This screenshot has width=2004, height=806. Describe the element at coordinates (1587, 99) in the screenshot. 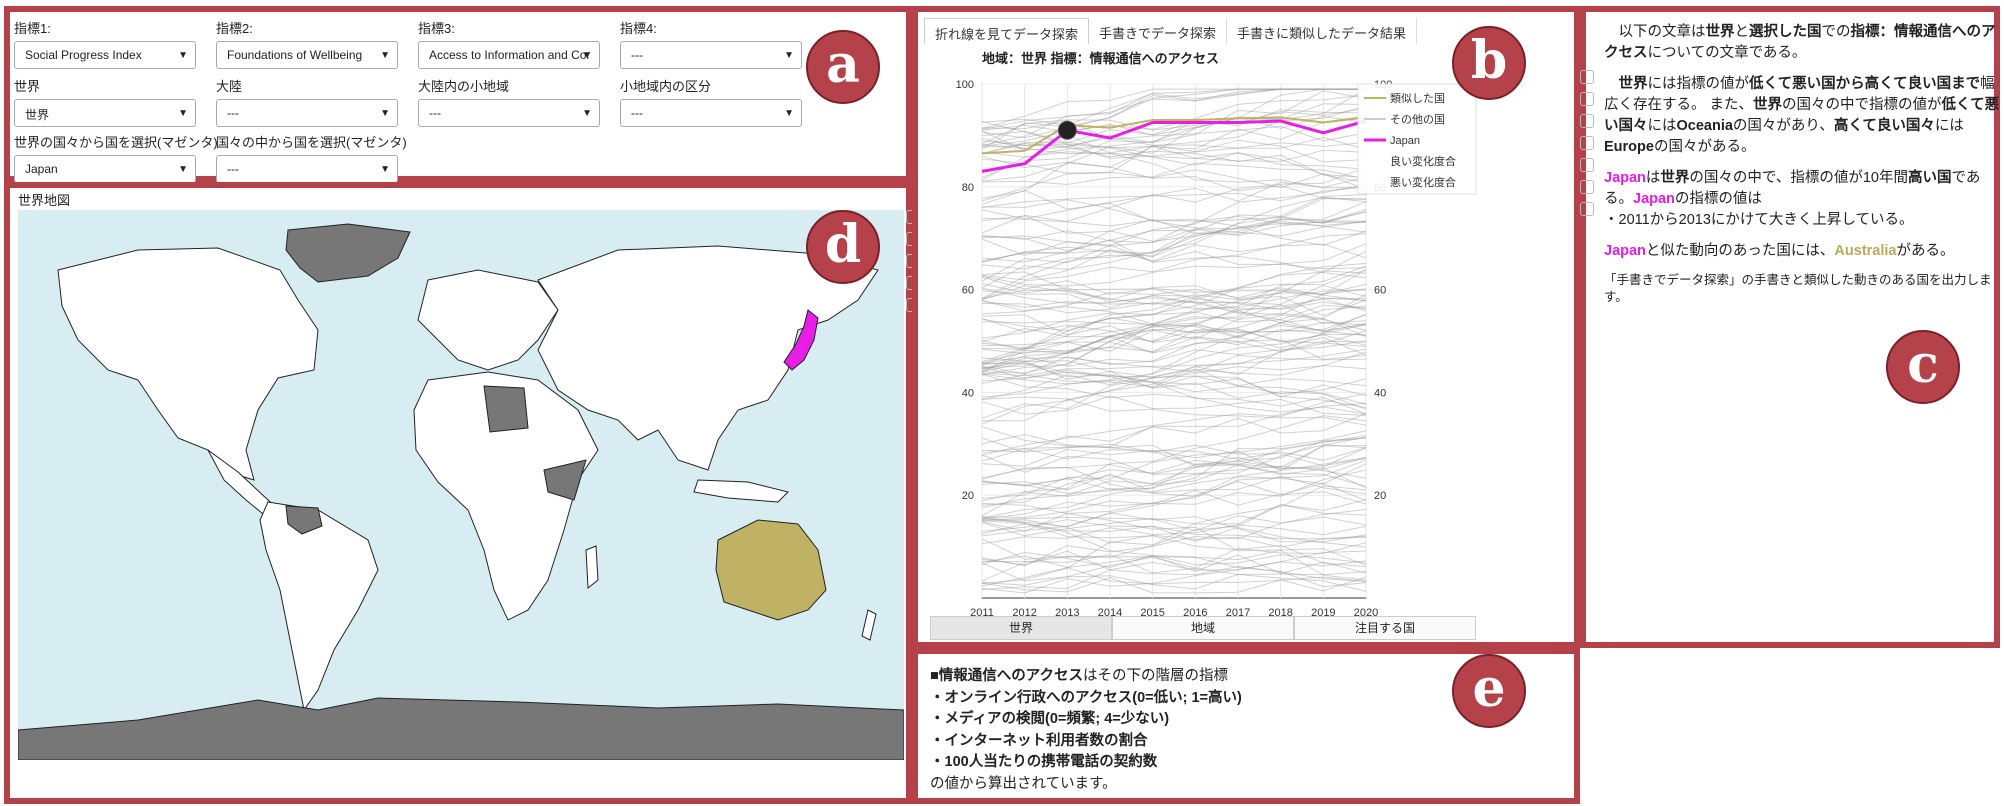

I see `pan-tool-icon` at that location.